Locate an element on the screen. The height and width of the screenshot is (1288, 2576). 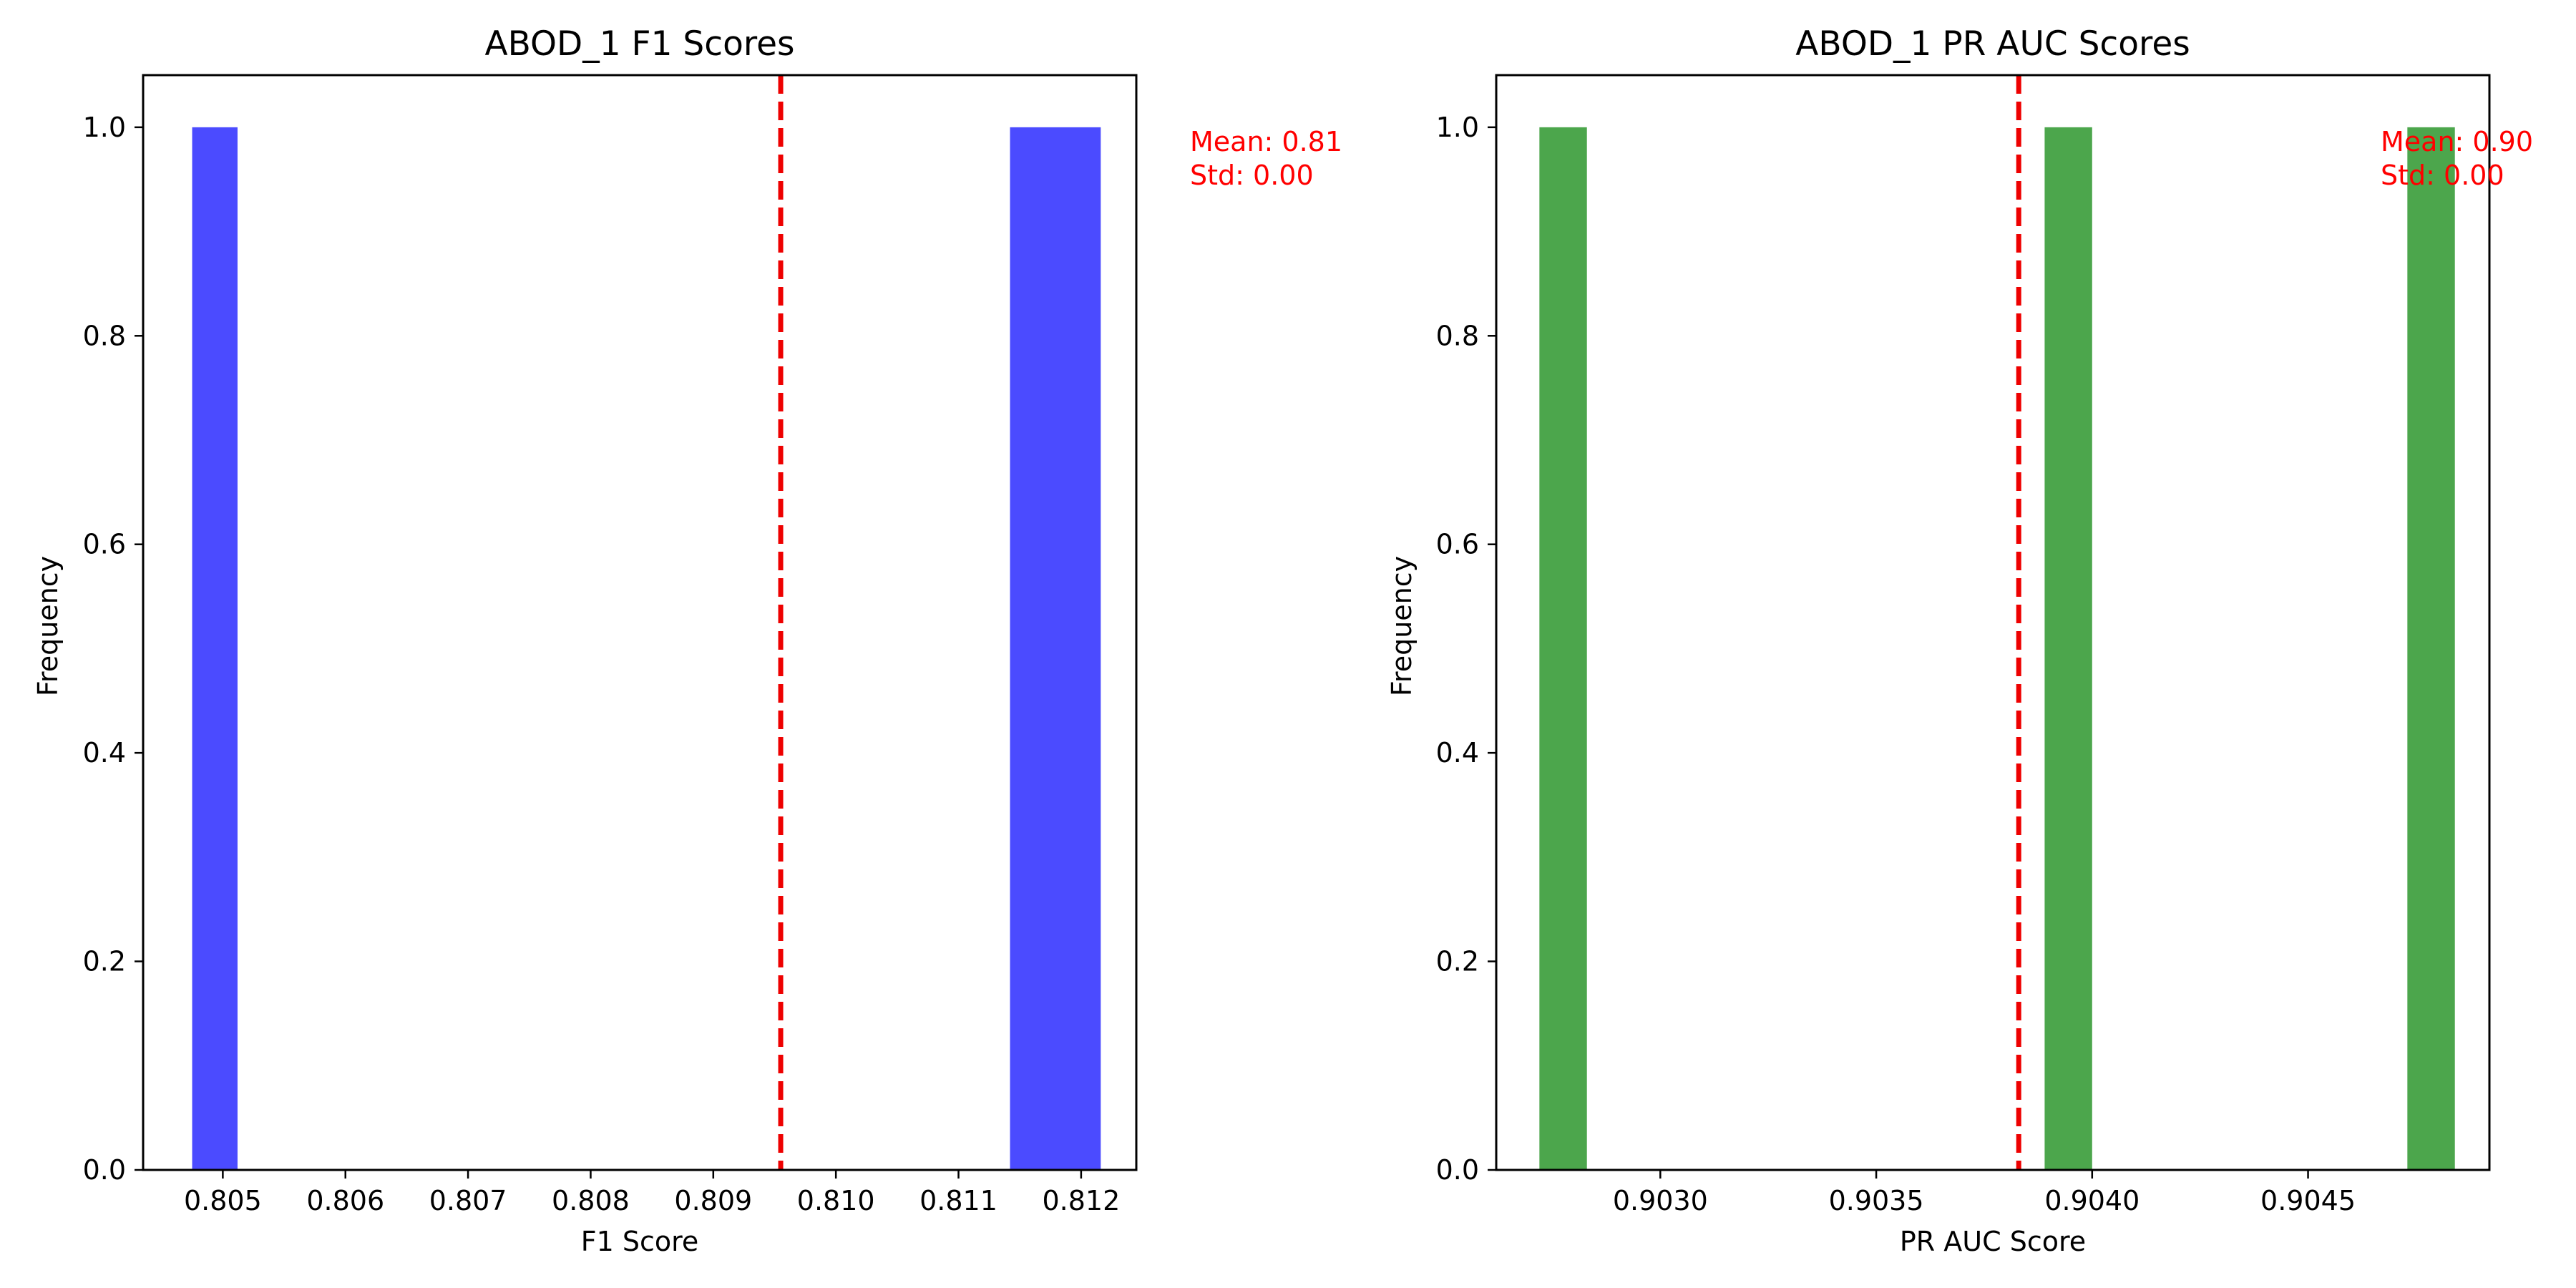
x-tick-label: 0.805 is located at coordinates (223, 1200).